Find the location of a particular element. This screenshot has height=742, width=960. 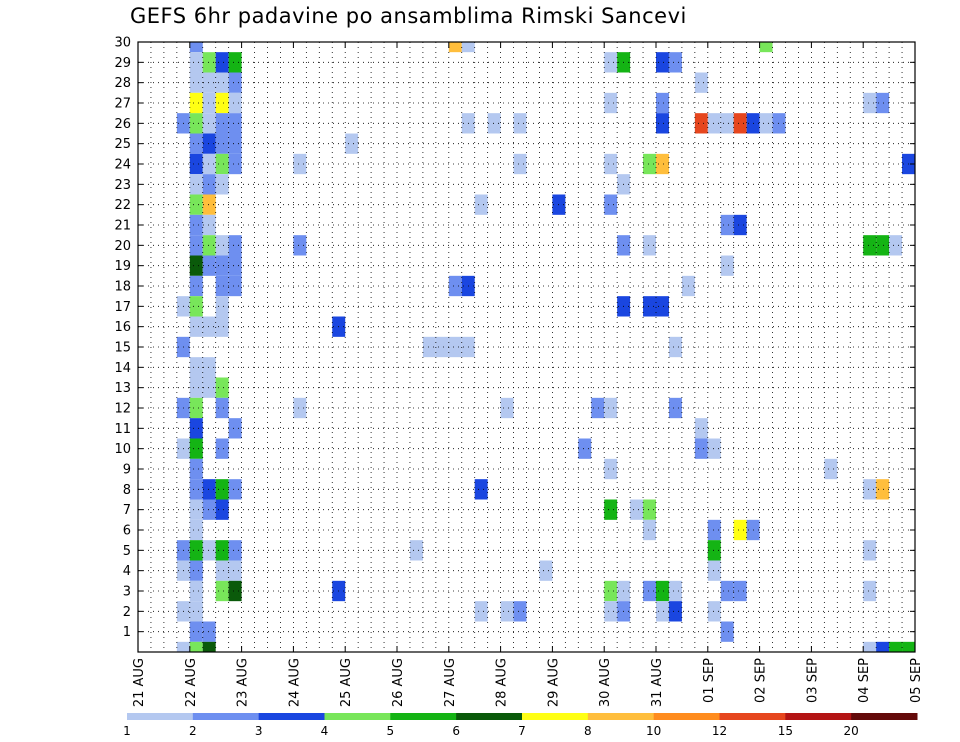

y-tick-label: 6 is located at coordinates (127, 531).